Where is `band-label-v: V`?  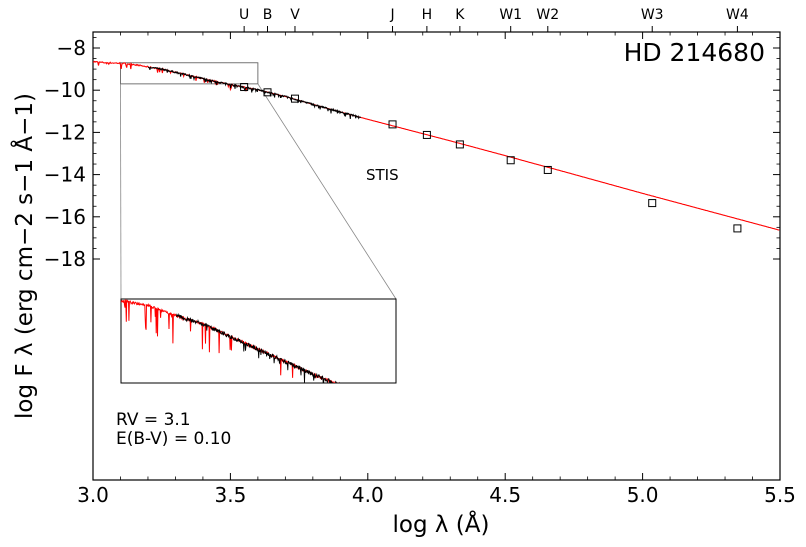
band-label-v: V is located at coordinates (295, 15).